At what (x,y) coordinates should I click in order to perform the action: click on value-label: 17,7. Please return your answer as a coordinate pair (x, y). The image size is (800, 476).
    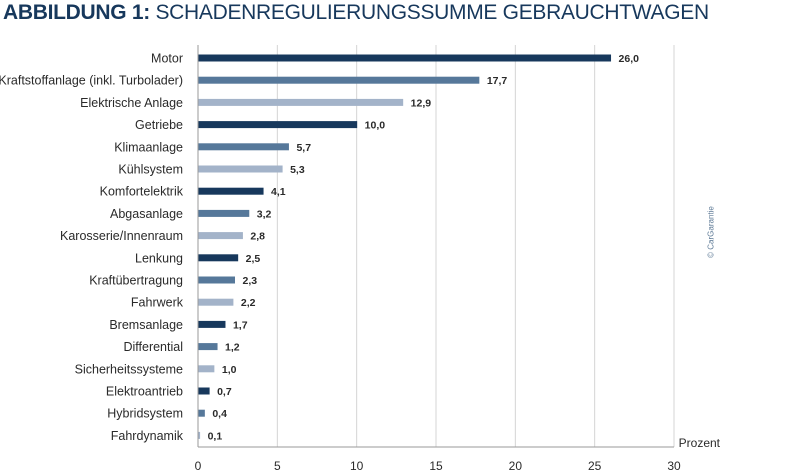
    Looking at the image, I should click on (497, 81).